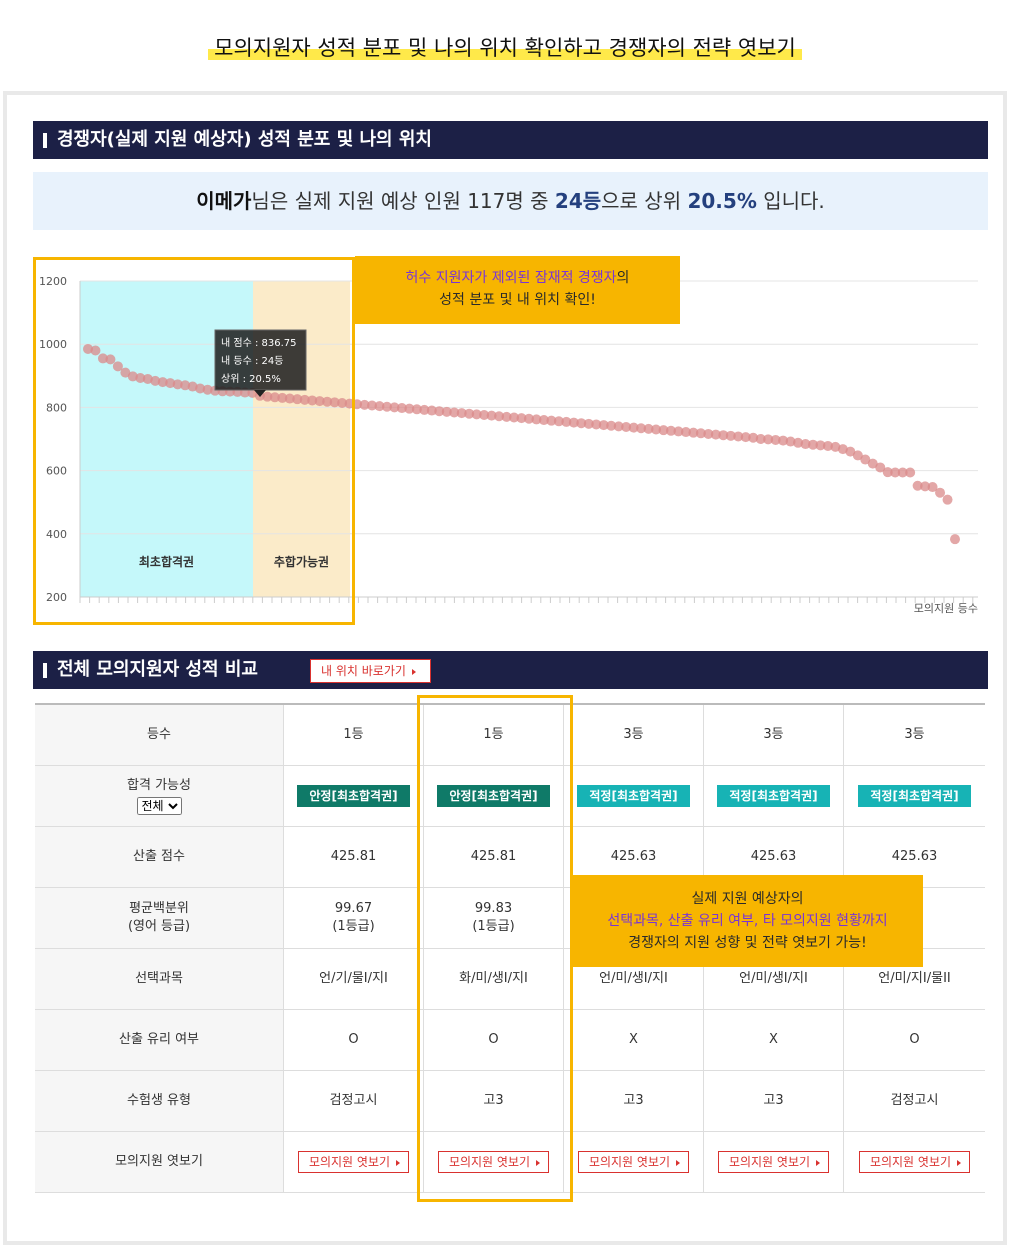 The image size is (1010, 1248). I want to click on go-button: 내 위치 바로가기, so click(370, 671).